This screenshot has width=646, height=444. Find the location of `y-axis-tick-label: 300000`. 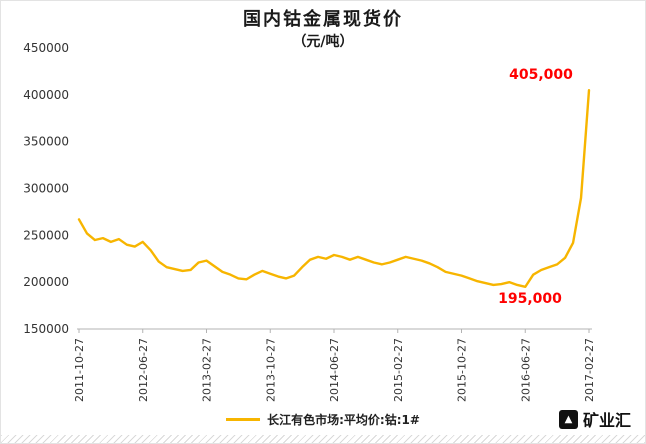

y-axis-tick-label: 300000 is located at coordinates (46, 189).